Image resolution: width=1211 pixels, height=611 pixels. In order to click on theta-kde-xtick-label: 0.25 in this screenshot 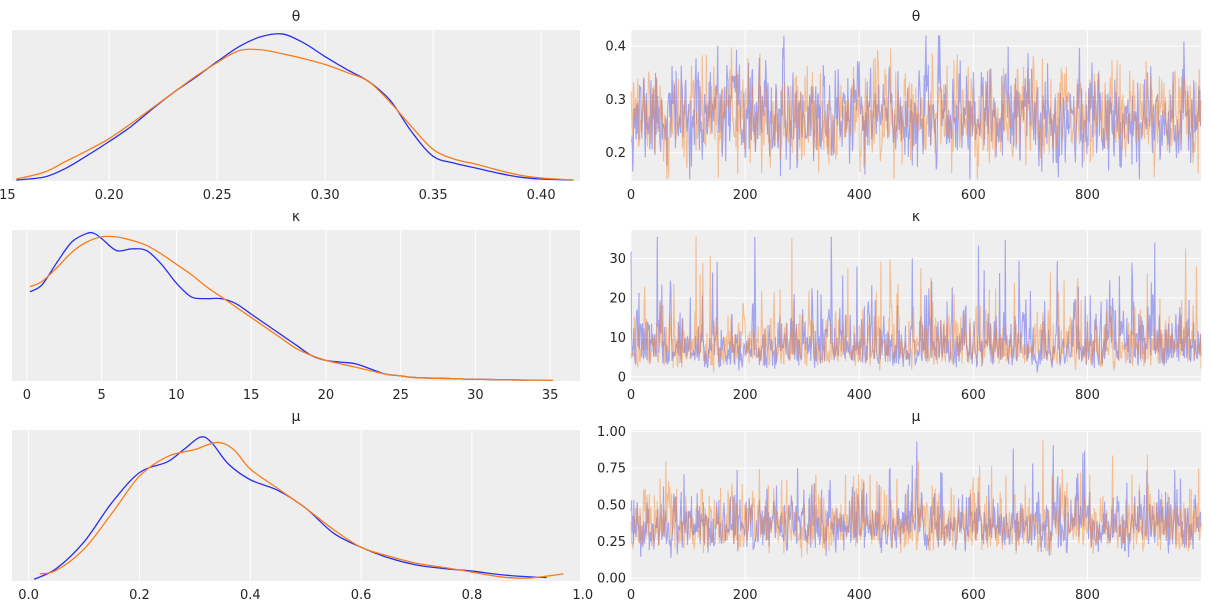, I will do `click(217, 195)`.